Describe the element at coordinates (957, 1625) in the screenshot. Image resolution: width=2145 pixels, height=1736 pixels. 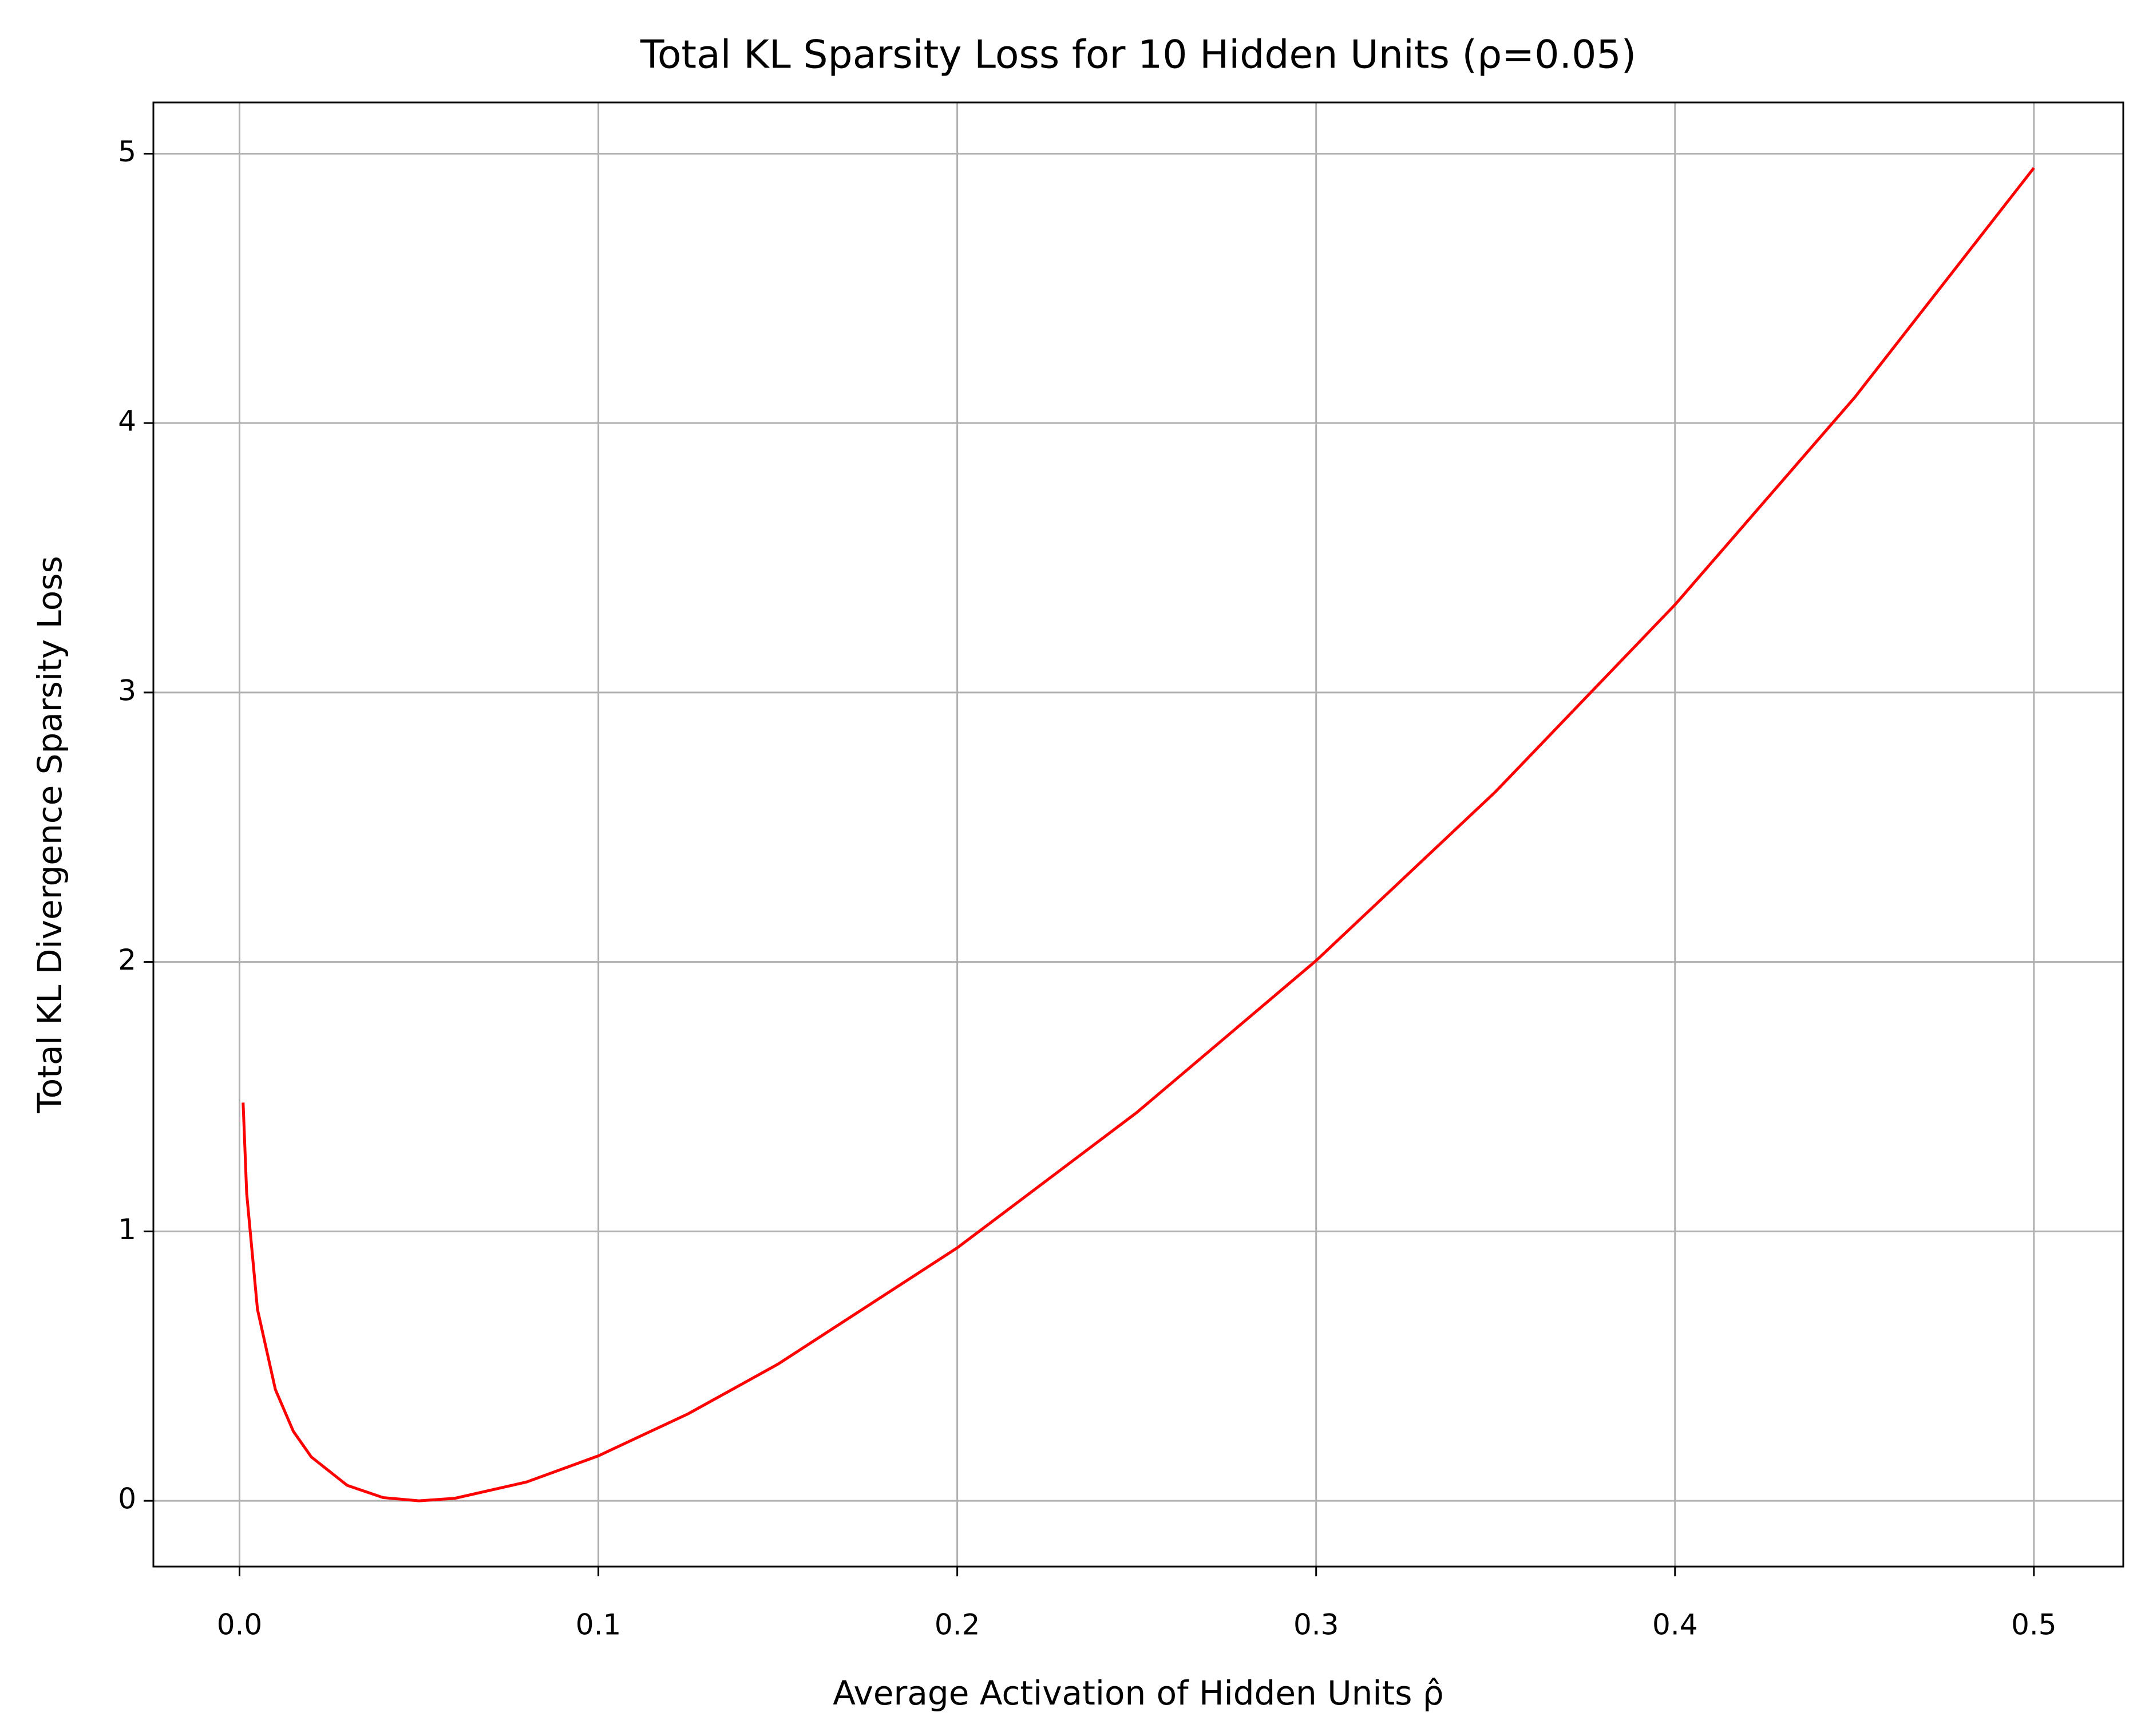
I see `x-tick-label: 0.2` at that location.